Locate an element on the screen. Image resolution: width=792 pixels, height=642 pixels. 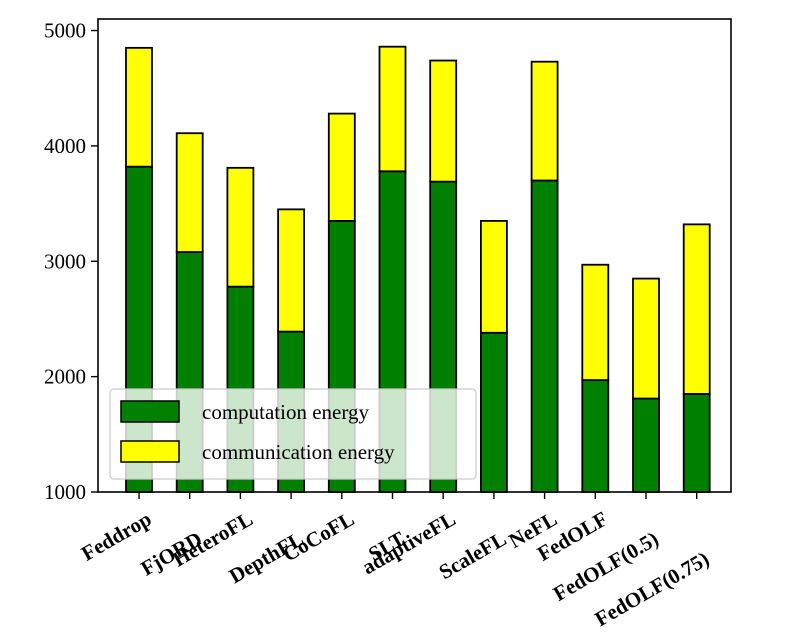
legend-box is located at coordinates (293, 434).